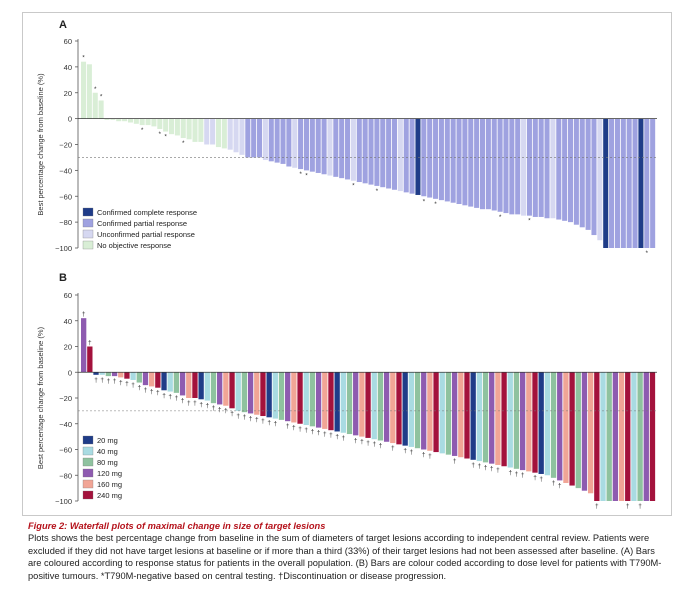 The height and width of the screenshot is (600, 680). Describe the element at coordinates (68, 67) in the screenshot. I see `panel-a-tick-label: 40` at that location.